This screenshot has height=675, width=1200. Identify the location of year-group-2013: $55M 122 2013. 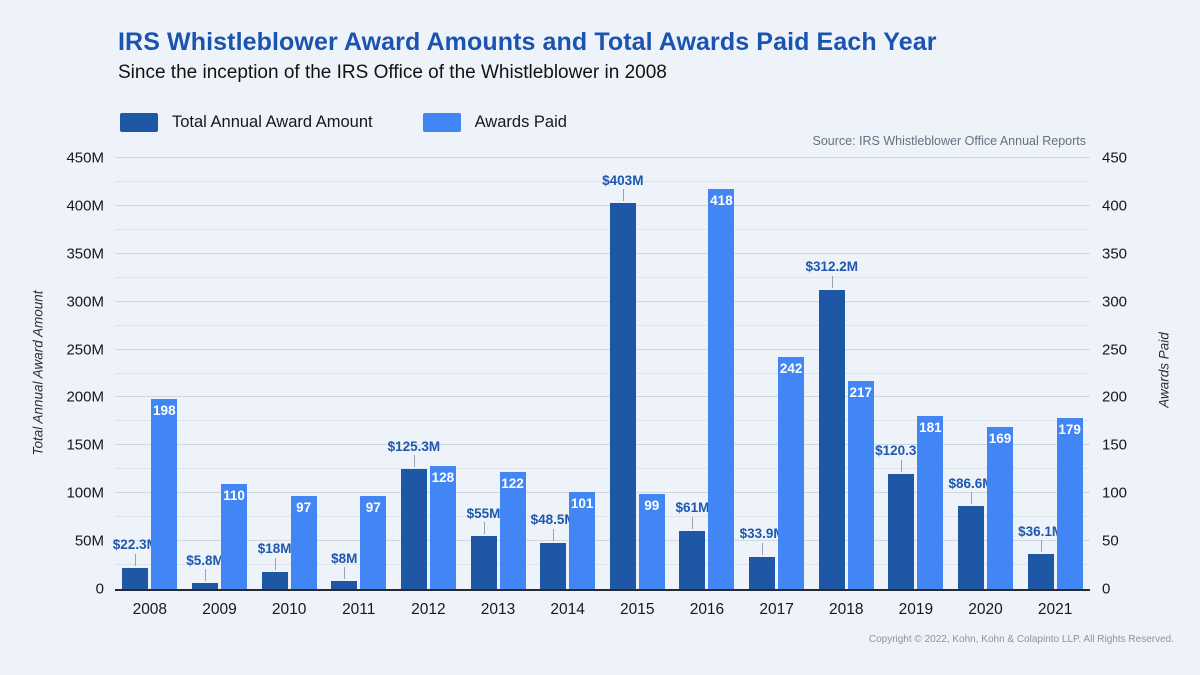
(498, 388).